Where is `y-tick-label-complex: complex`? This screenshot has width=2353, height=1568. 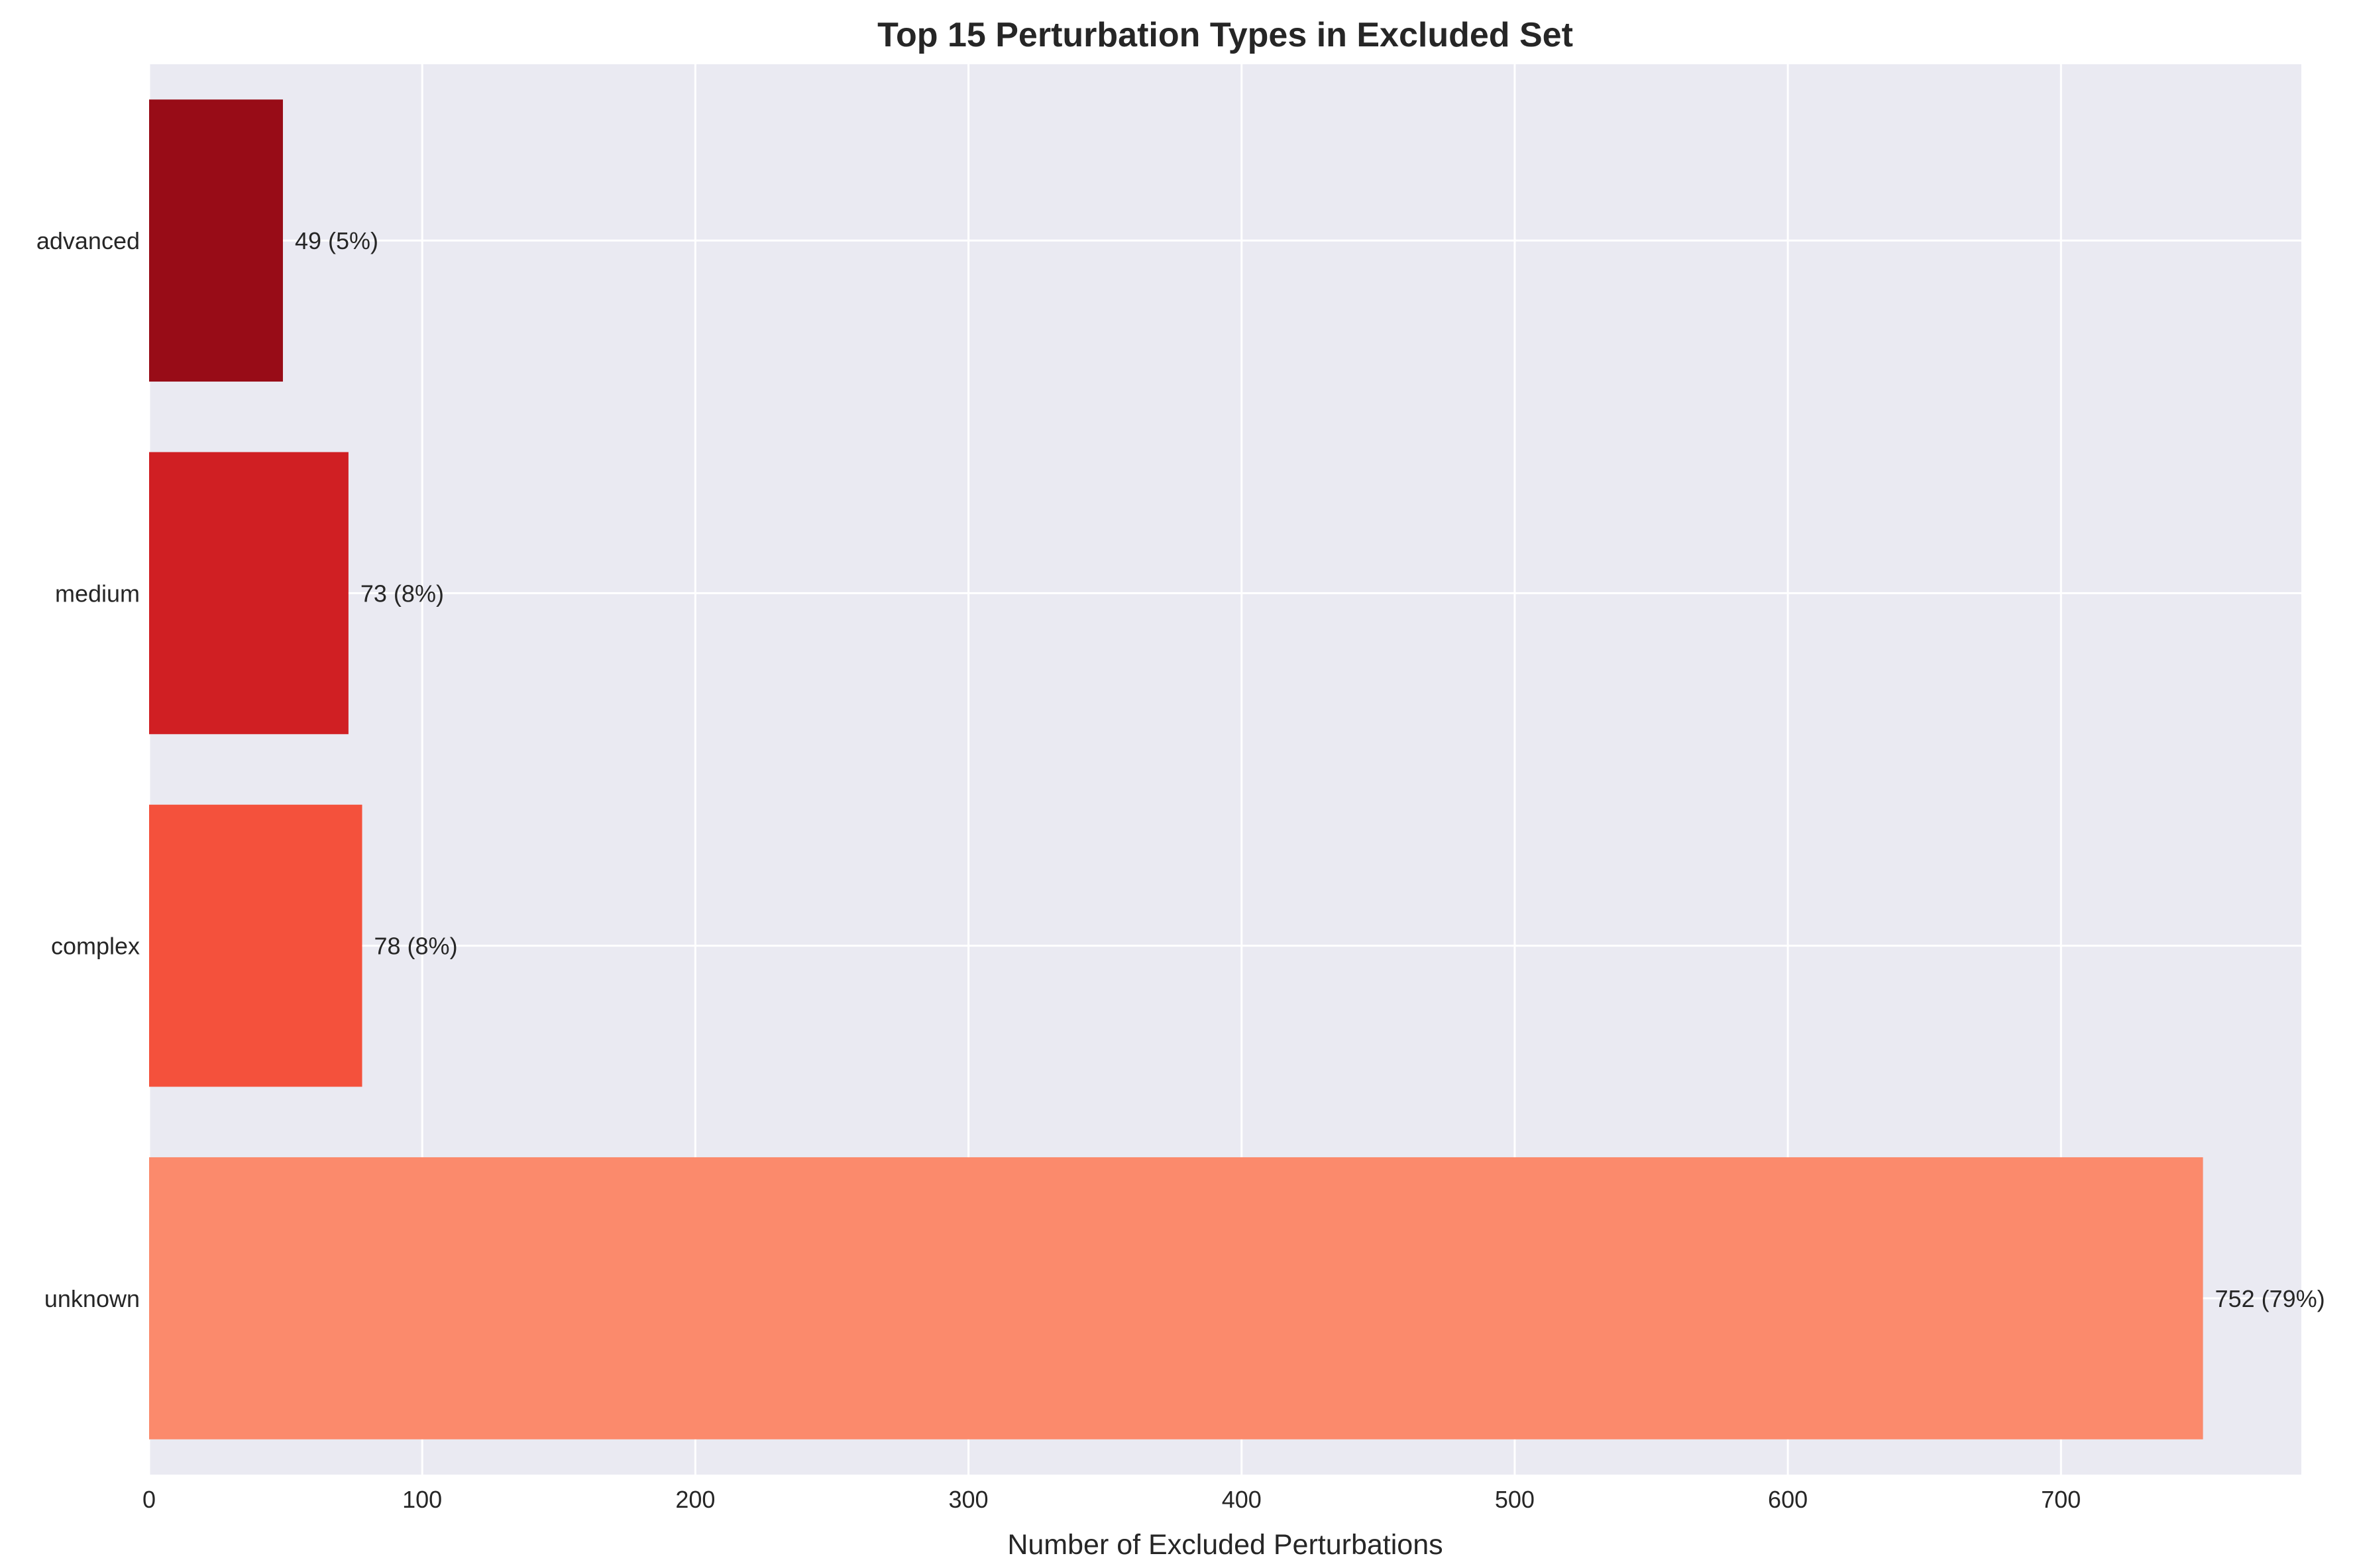 y-tick-label-complex: complex is located at coordinates (95, 946).